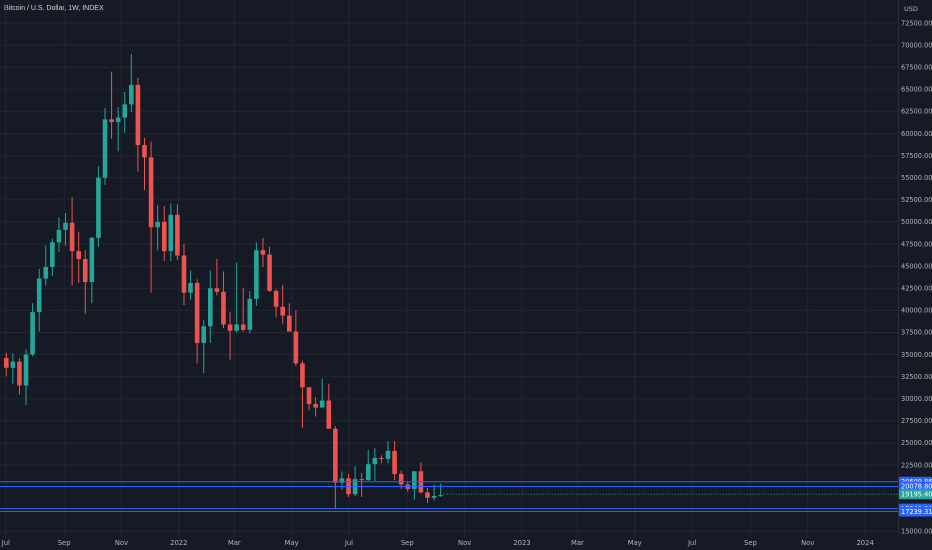  I want to click on price-tick-label: 42500.00, so click(916, 289).